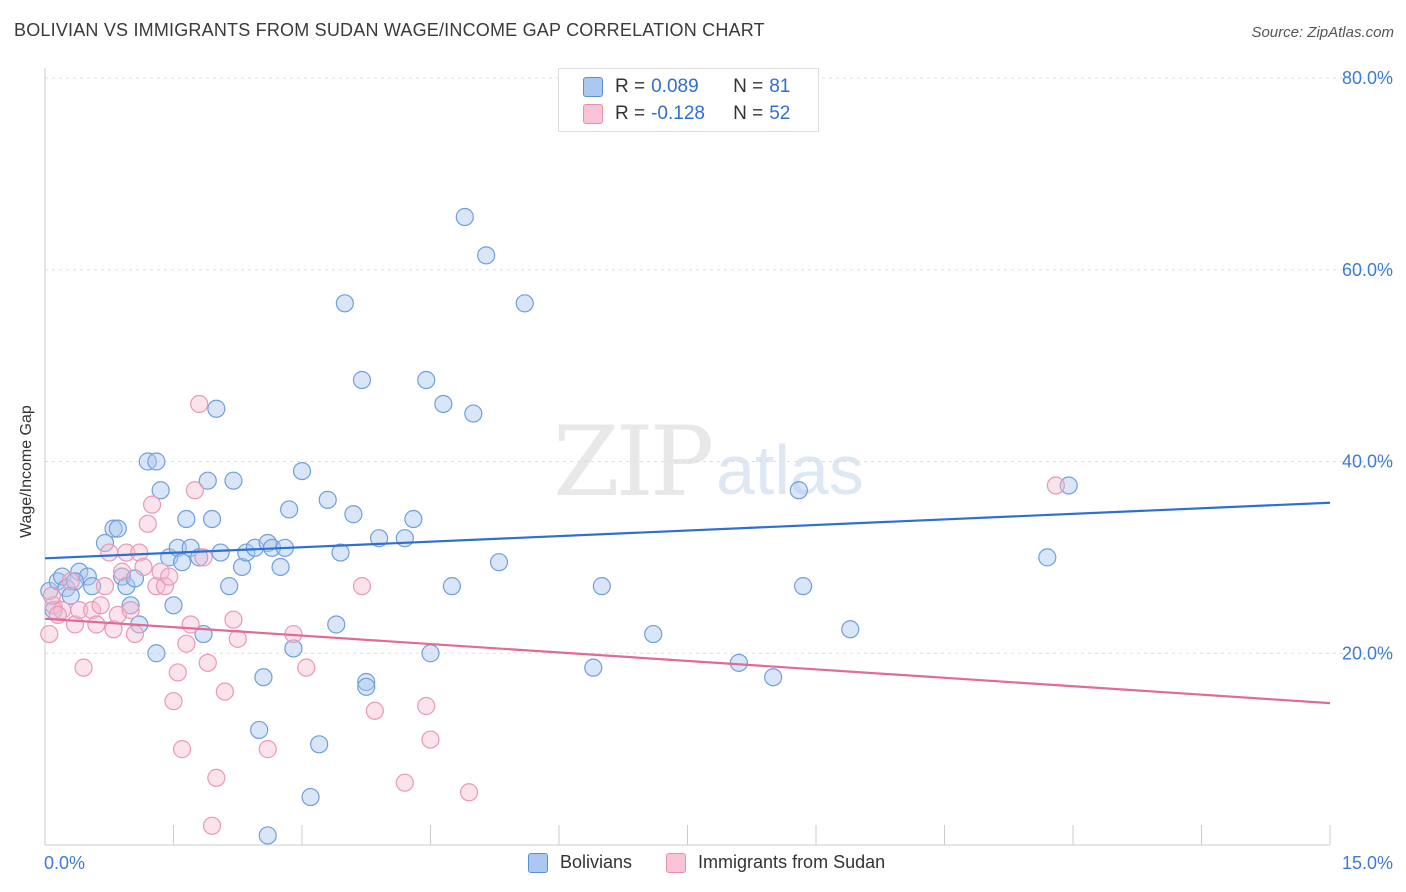 Image resolution: width=1406 pixels, height=892 pixels. What do you see at coordinates (1367, 462) in the screenshot?
I see `y-tick-label: 40.0%` at bounding box center [1367, 462].